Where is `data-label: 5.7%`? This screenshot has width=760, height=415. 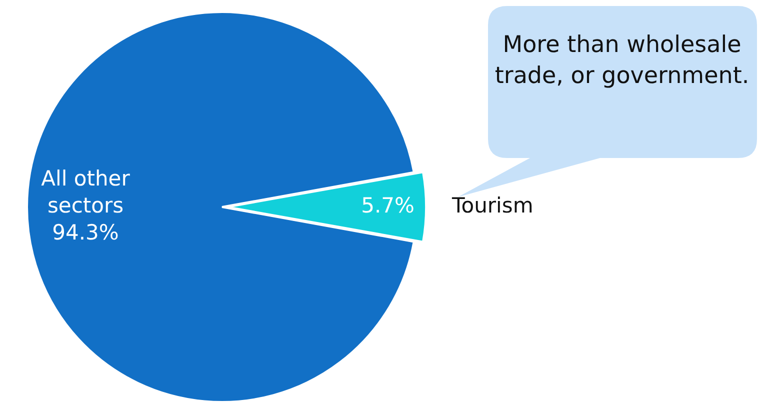 data-label: 5.7% is located at coordinates (387, 205).